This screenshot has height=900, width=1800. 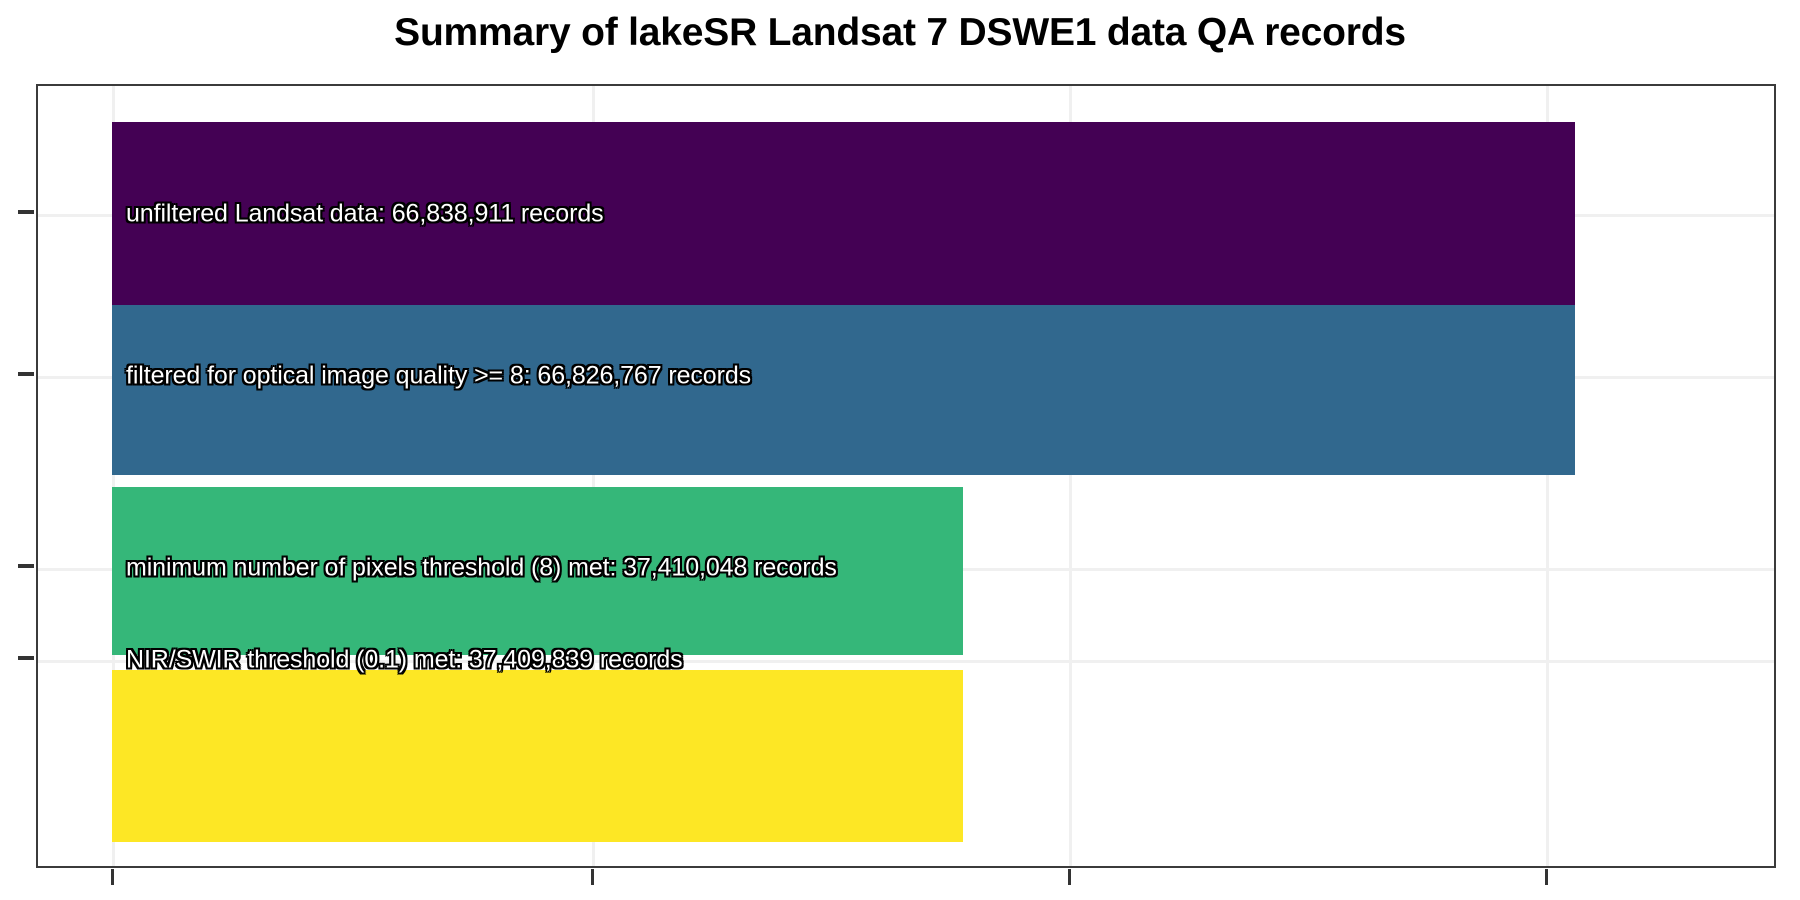 What do you see at coordinates (537, 756) in the screenshot?
I see `bar-nir-swir-threshold` at bounding box center [537, 756].